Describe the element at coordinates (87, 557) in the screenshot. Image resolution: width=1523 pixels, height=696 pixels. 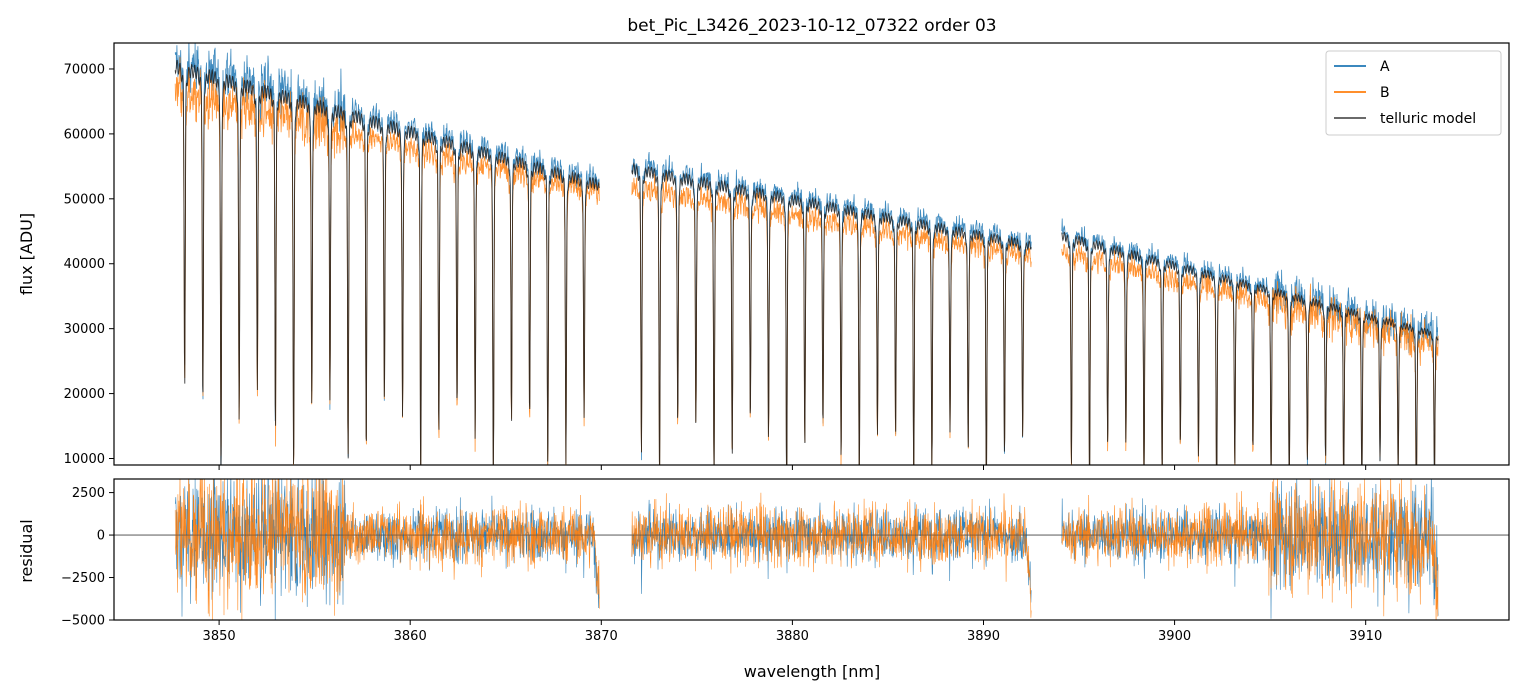
I see `residual-y-ticks: −5000 −2500 0 2500` at that location.